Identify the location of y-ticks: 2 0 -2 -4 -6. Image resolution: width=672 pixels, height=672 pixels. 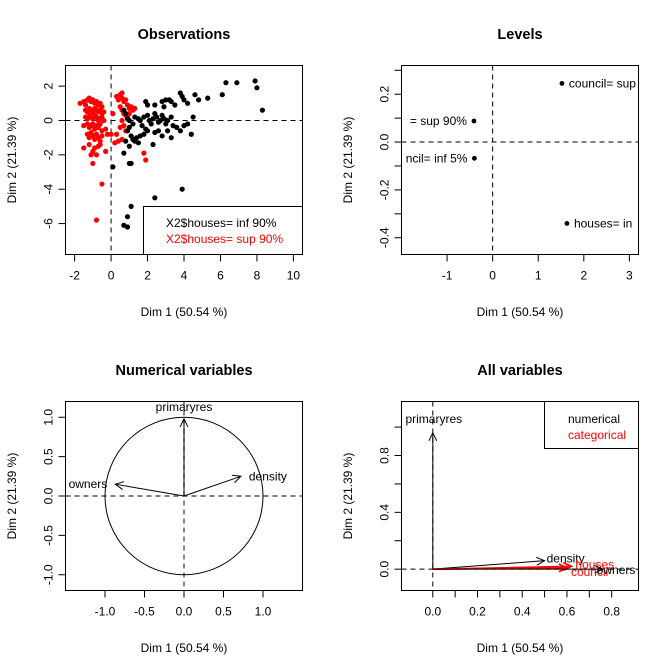
(54, 155).